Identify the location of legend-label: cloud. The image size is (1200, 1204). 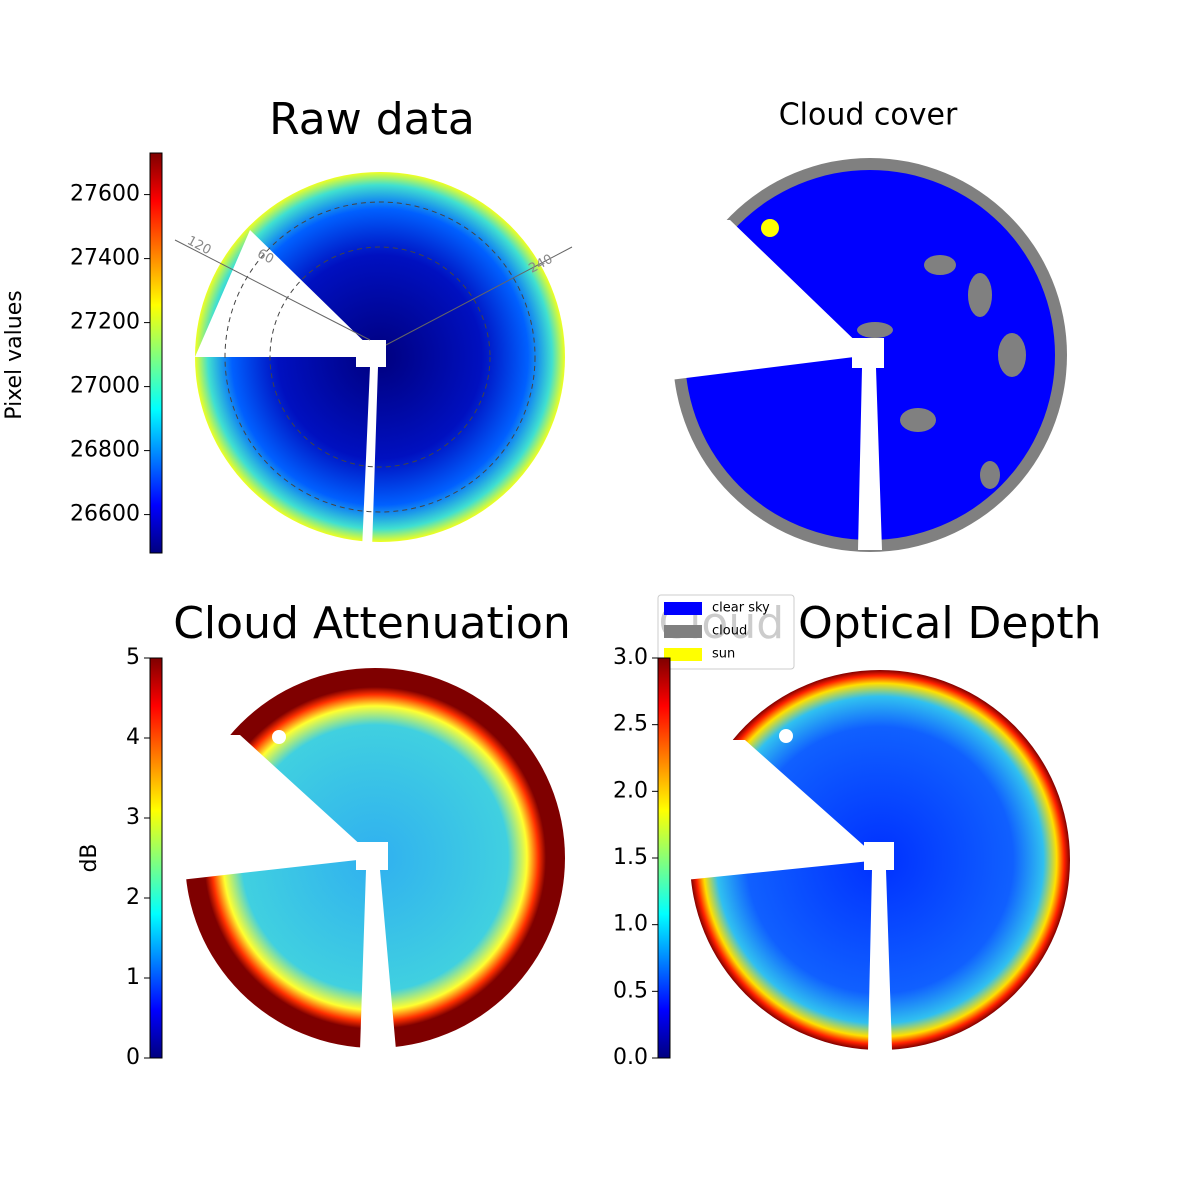
(729, 631).